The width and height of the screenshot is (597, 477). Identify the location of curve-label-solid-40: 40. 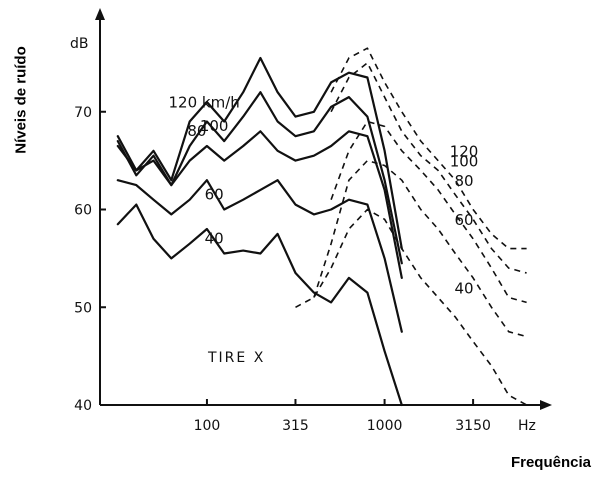
(214, 238).